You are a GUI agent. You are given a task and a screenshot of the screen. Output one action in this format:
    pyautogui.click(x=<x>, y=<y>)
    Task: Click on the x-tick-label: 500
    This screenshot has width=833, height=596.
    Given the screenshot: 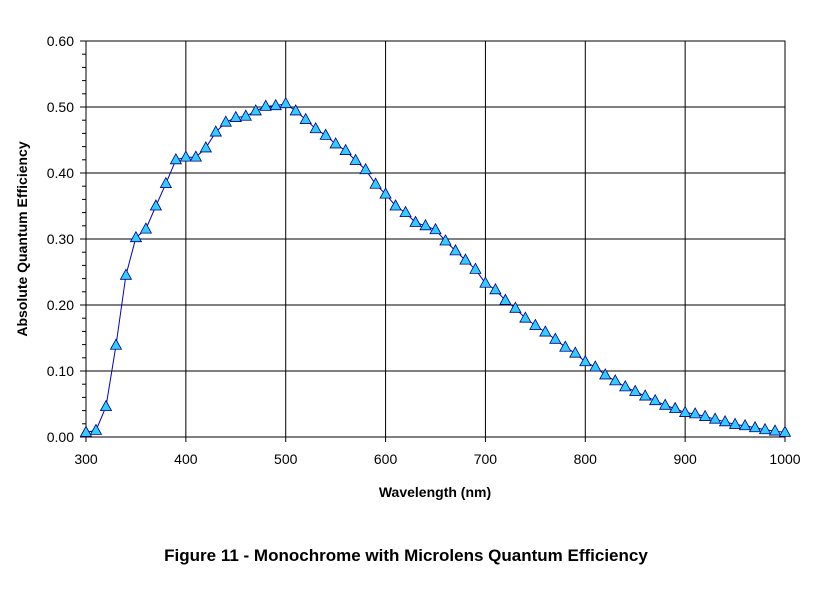 What is the action you would take?
    pyautogui.click(x=286, y=459)
    